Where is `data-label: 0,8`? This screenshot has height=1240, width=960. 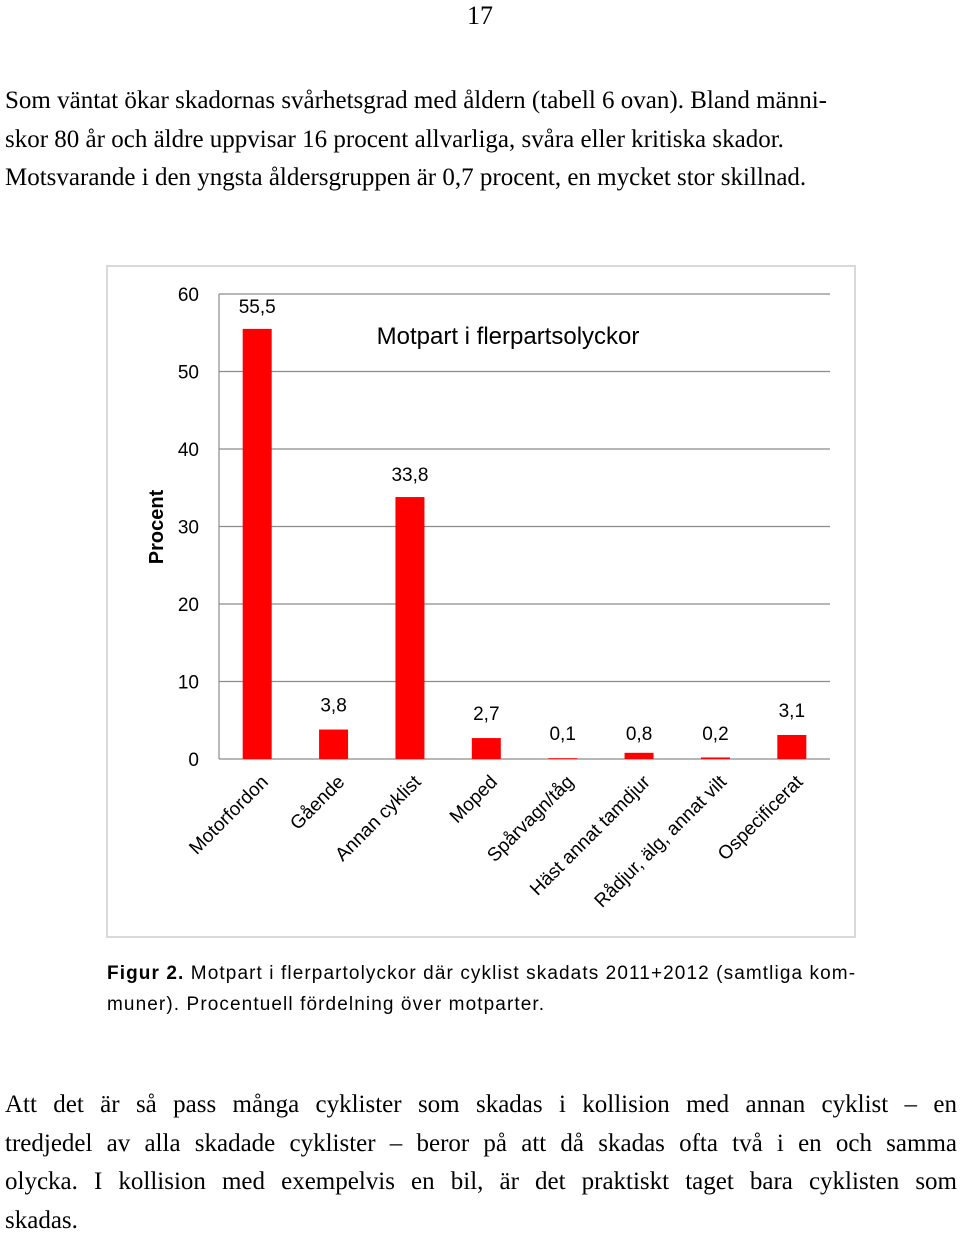 data-label: 0,8 is located at coordinates (639, 734).